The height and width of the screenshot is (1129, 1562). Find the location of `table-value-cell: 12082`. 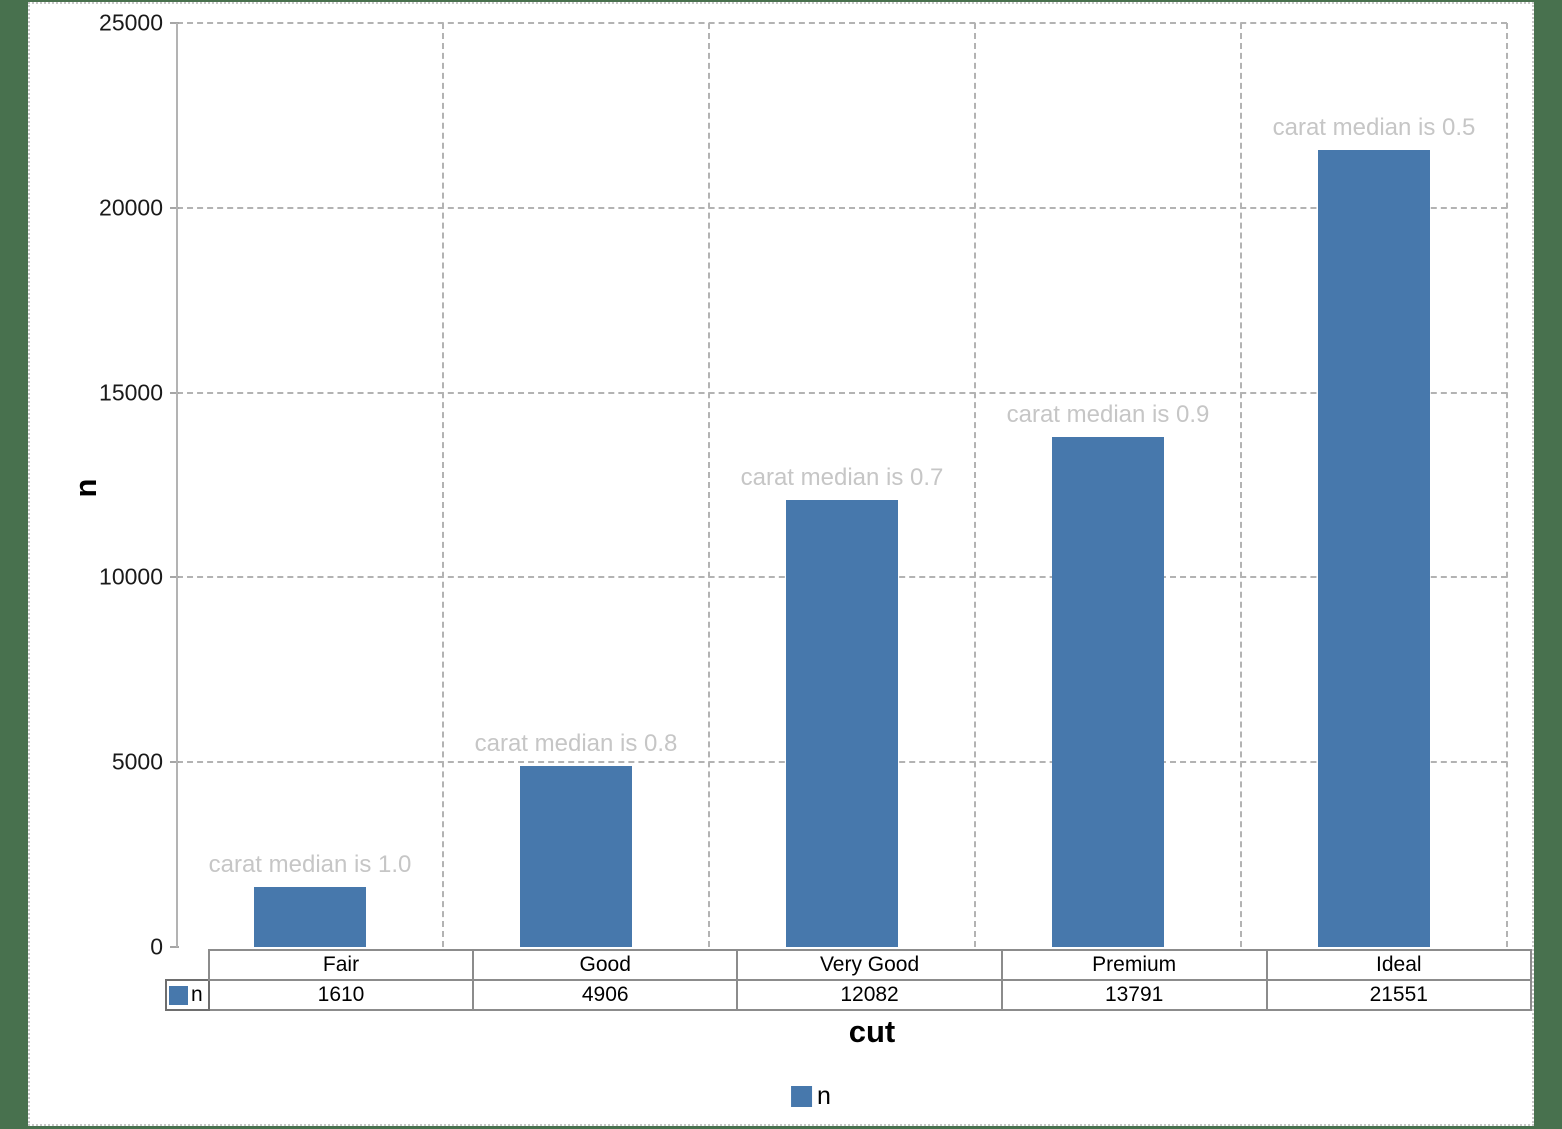

table-value-cell: 12082 is located at coordinates (869, 995).